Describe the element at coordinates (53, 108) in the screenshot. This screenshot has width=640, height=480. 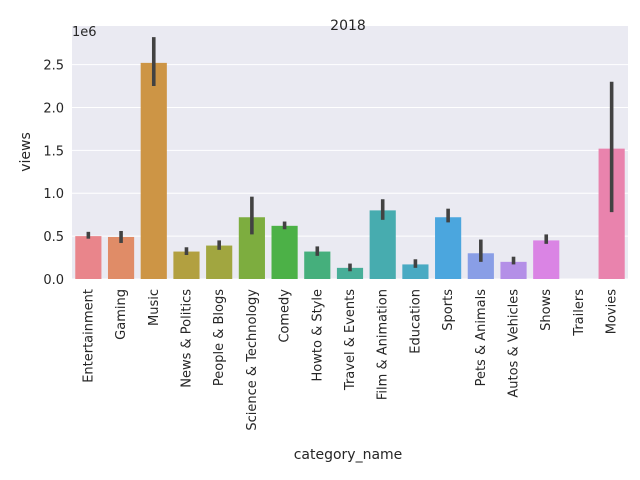
I see `y-tick-label: 2.0` at that location.